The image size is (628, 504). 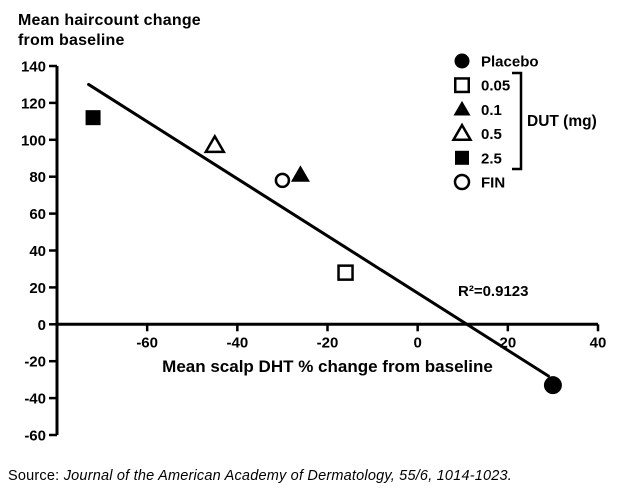 What do you see at coordinates (491, 134) in the screenshot?
I see `legend-label-0-5: 0.5` at bounding box center [491, 134].